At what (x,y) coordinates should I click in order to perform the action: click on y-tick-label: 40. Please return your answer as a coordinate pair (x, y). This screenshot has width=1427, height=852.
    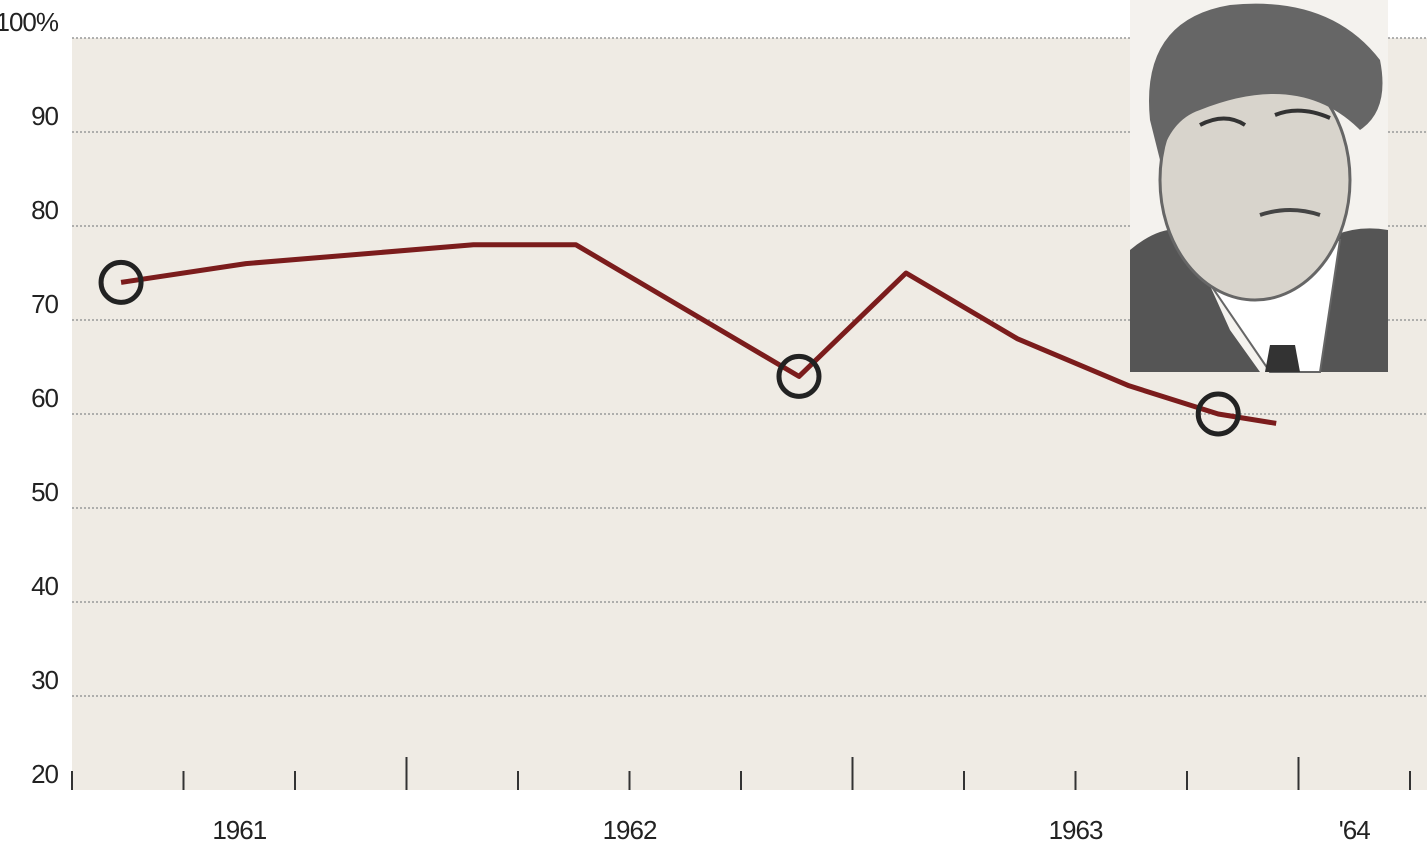
    Looking at the image, I should click on (44, 586).